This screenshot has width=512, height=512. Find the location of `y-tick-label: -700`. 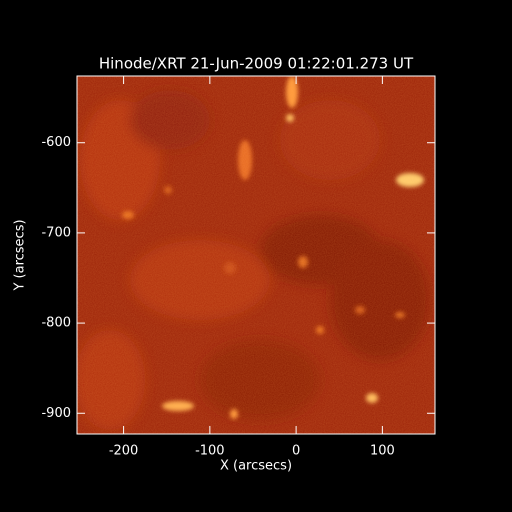

y-tick-label: -700 is located at coordinates (56, 232).